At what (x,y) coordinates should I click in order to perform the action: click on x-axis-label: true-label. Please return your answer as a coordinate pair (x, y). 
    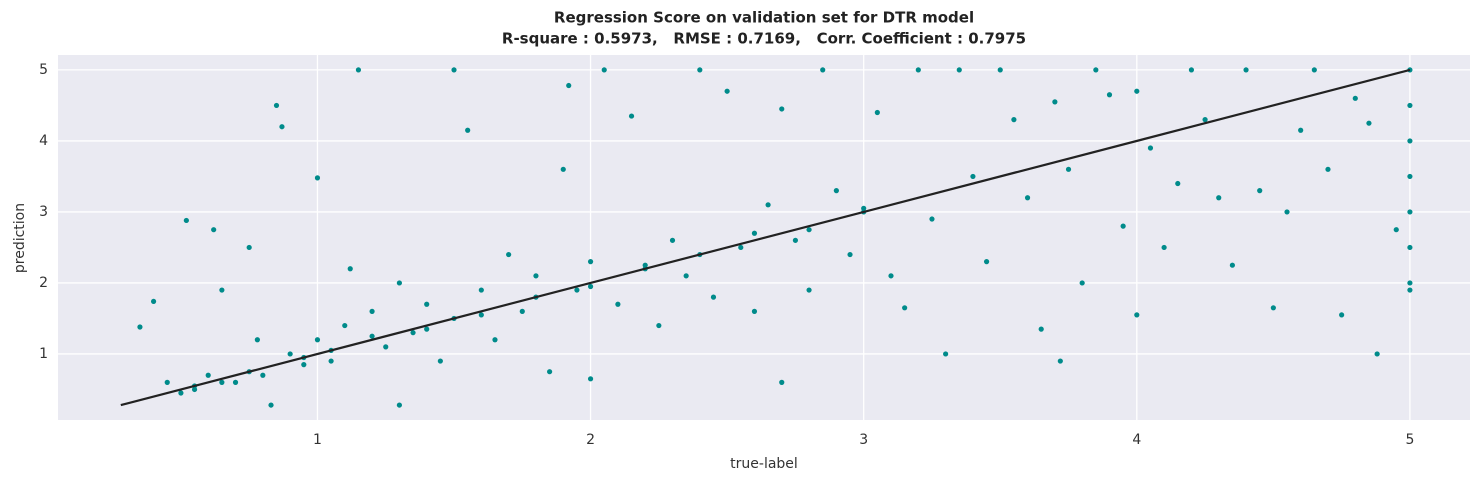
    Looking at the image, I should click on (764, 464).